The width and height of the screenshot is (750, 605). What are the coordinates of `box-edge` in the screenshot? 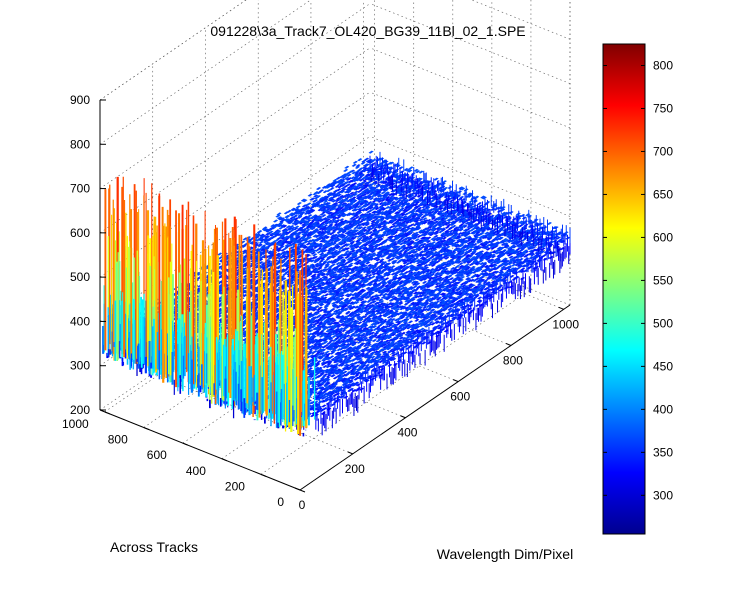 It's located at (235, 50).